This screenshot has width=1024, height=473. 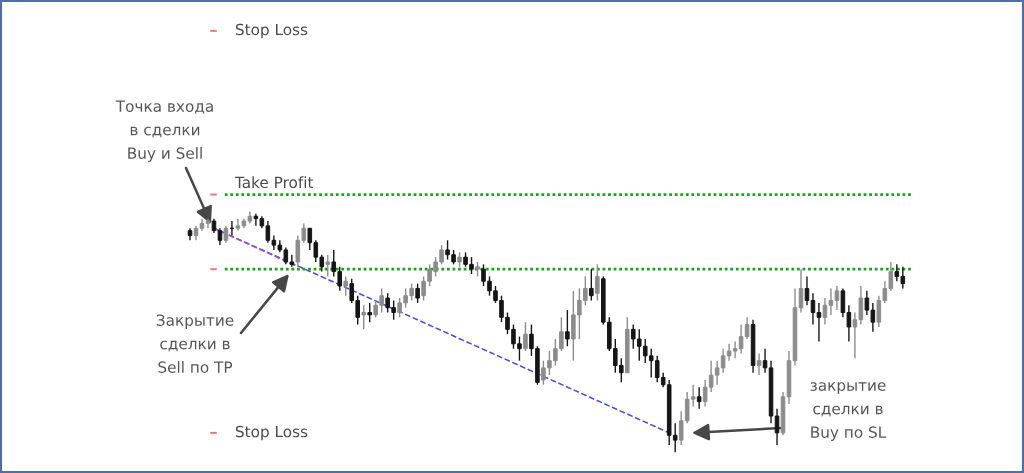 What do you see at coordinates (274, 182) in the screenshot?
I see `ref-line-label: Take Profit` at bounding box center [274, 182].